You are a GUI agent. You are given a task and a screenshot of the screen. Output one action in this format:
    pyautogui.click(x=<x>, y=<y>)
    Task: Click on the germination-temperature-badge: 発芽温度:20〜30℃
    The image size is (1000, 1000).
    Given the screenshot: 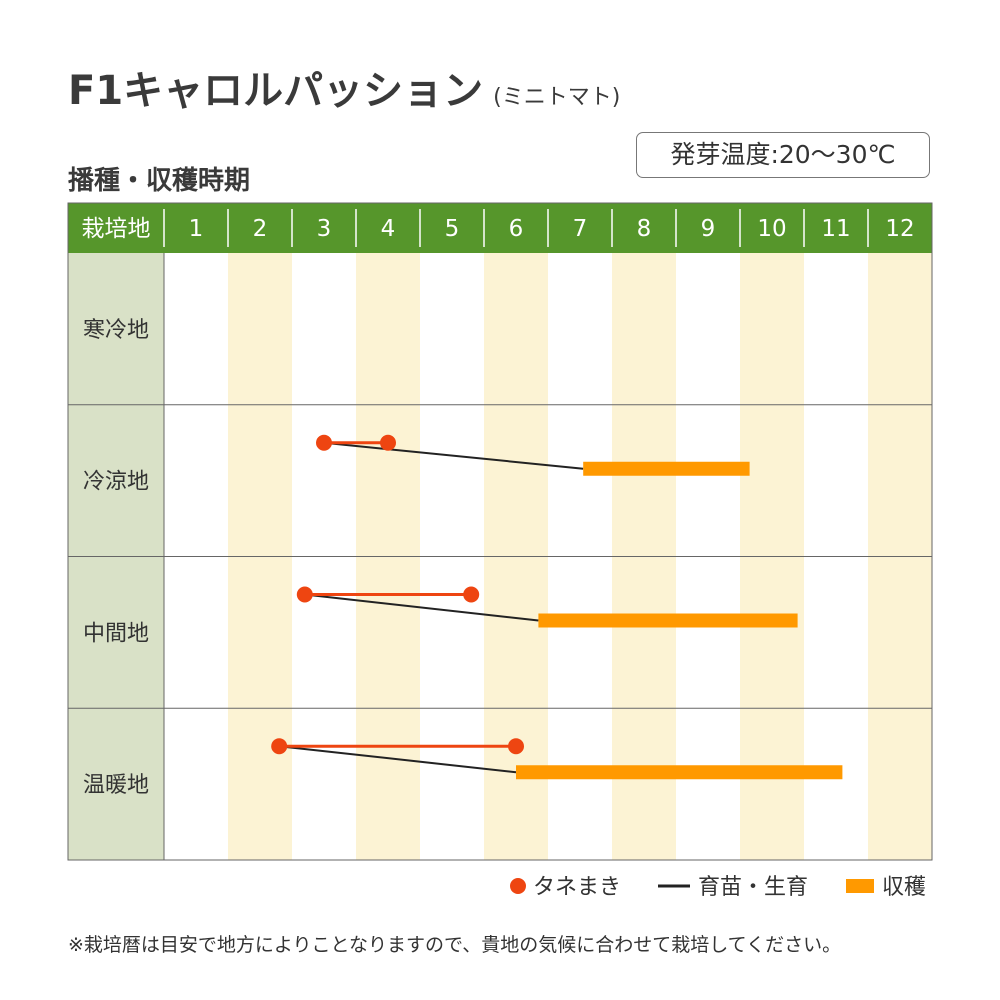 What is the action you would take?
    pyautogui.click(x=783, y=155)
    